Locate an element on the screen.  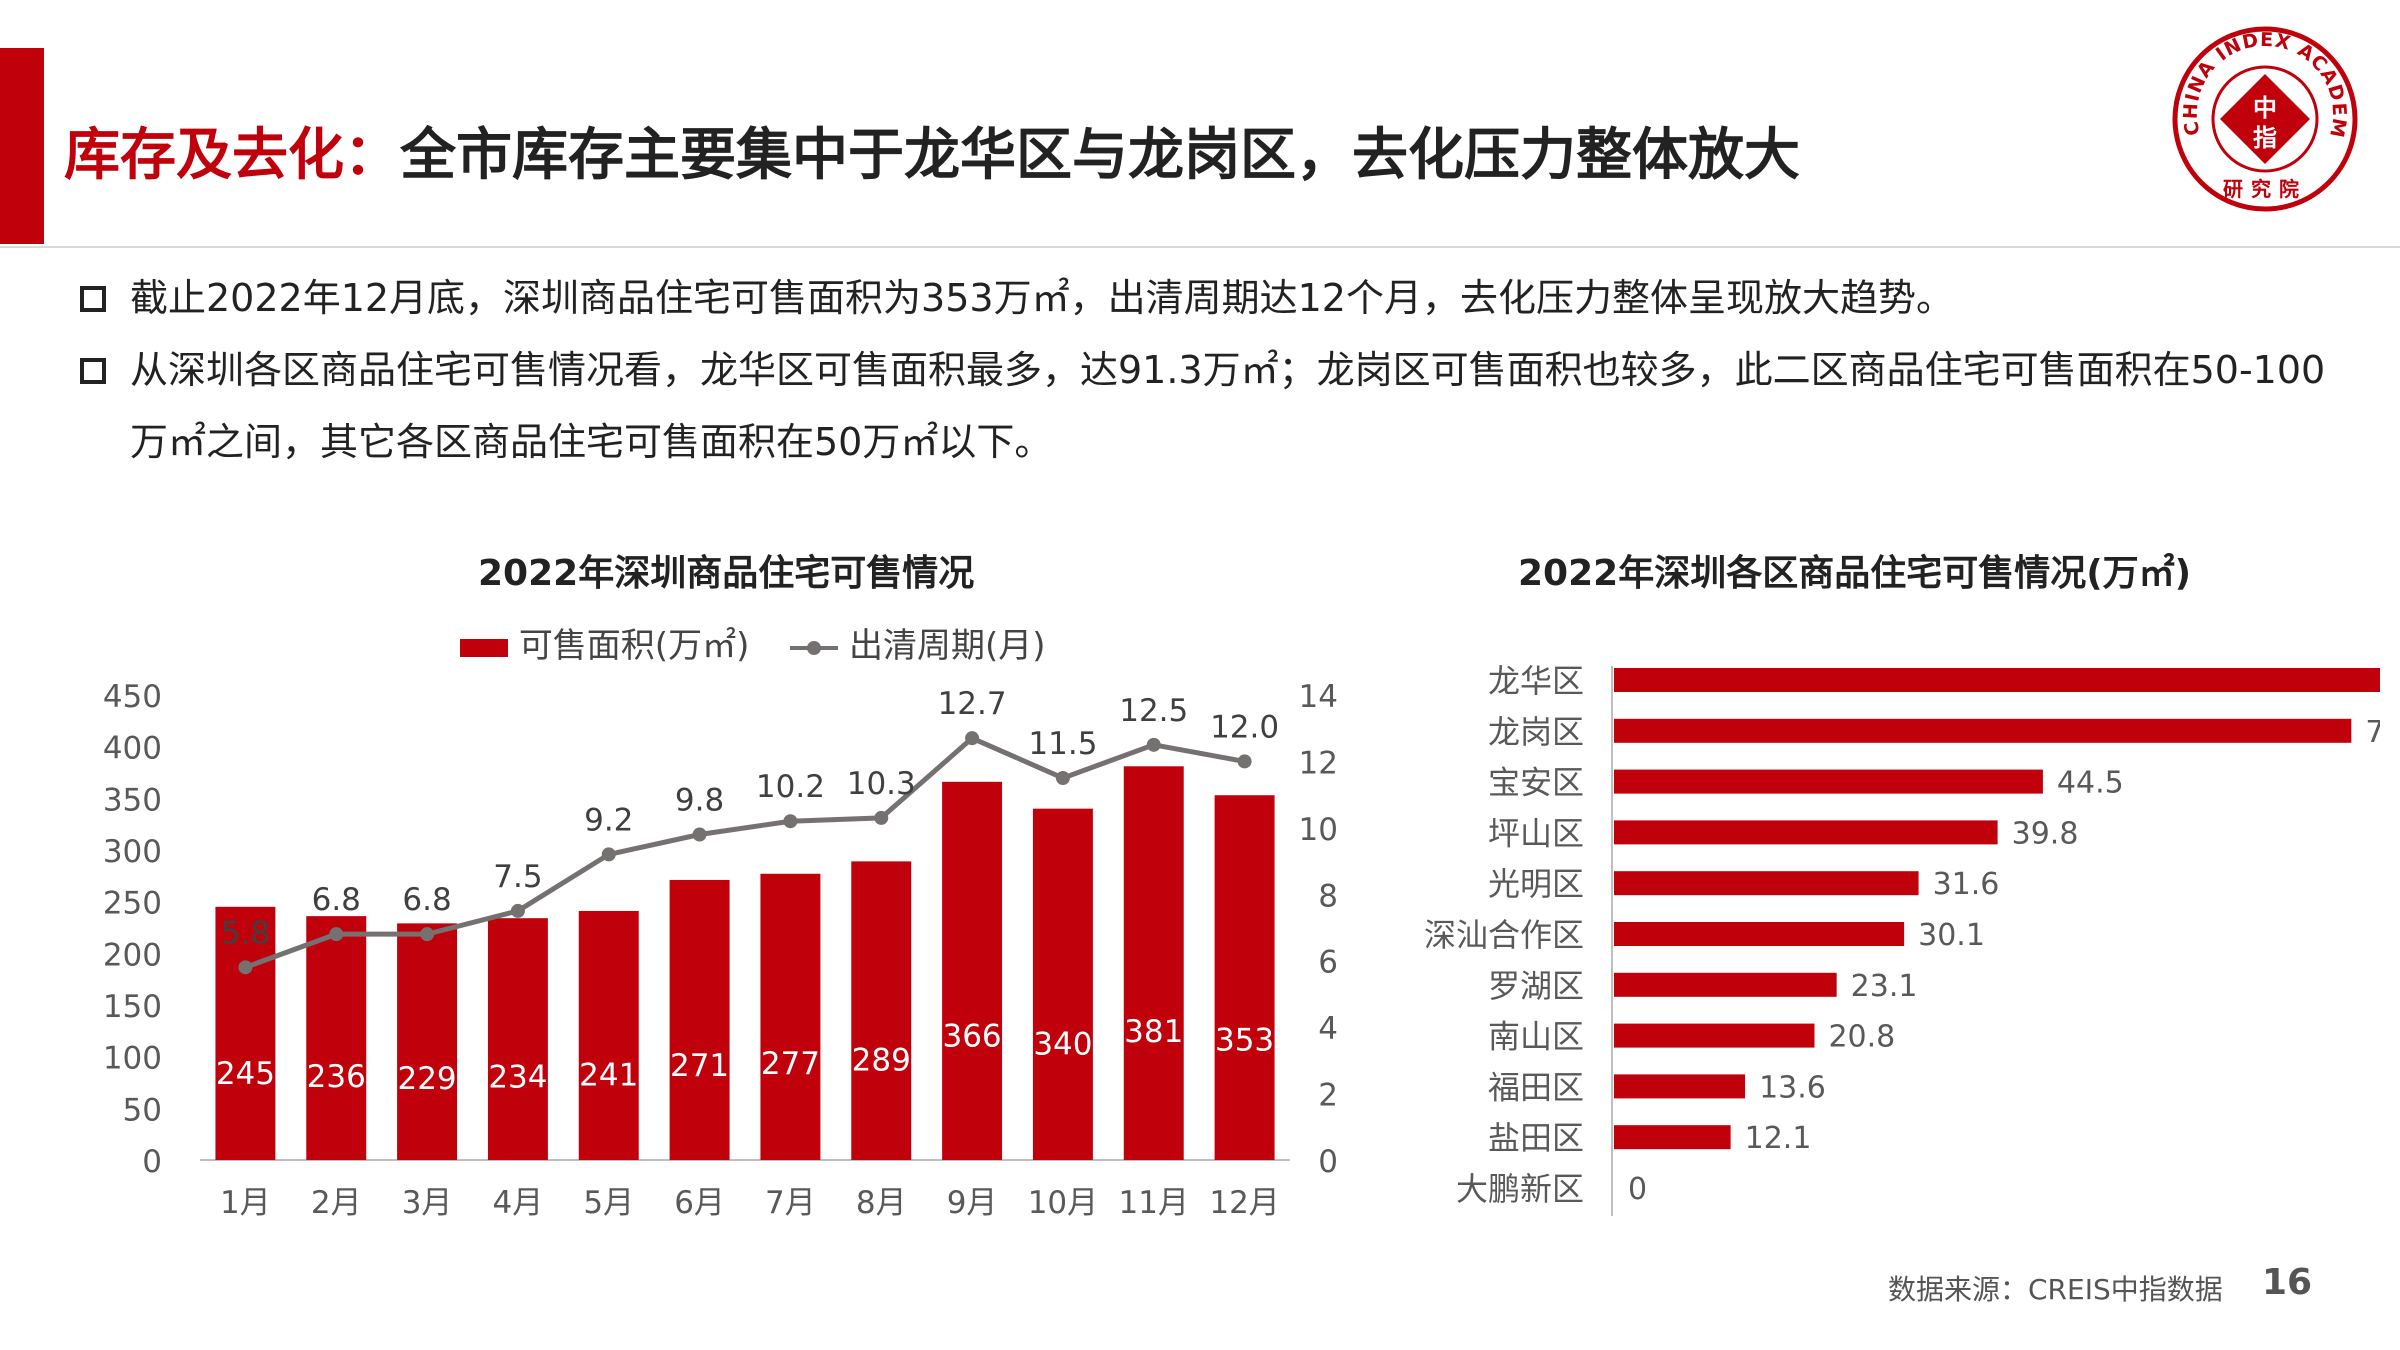
y-right-tick-label: 6 is located at coordinates (1328, 963).